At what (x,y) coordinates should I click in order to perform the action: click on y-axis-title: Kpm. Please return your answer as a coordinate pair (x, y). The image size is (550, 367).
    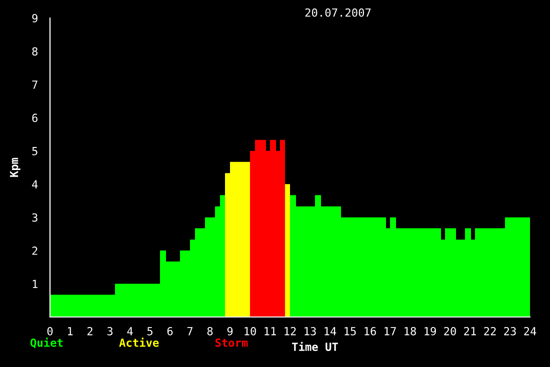
    Looking at the image, I should click on (15, 167).